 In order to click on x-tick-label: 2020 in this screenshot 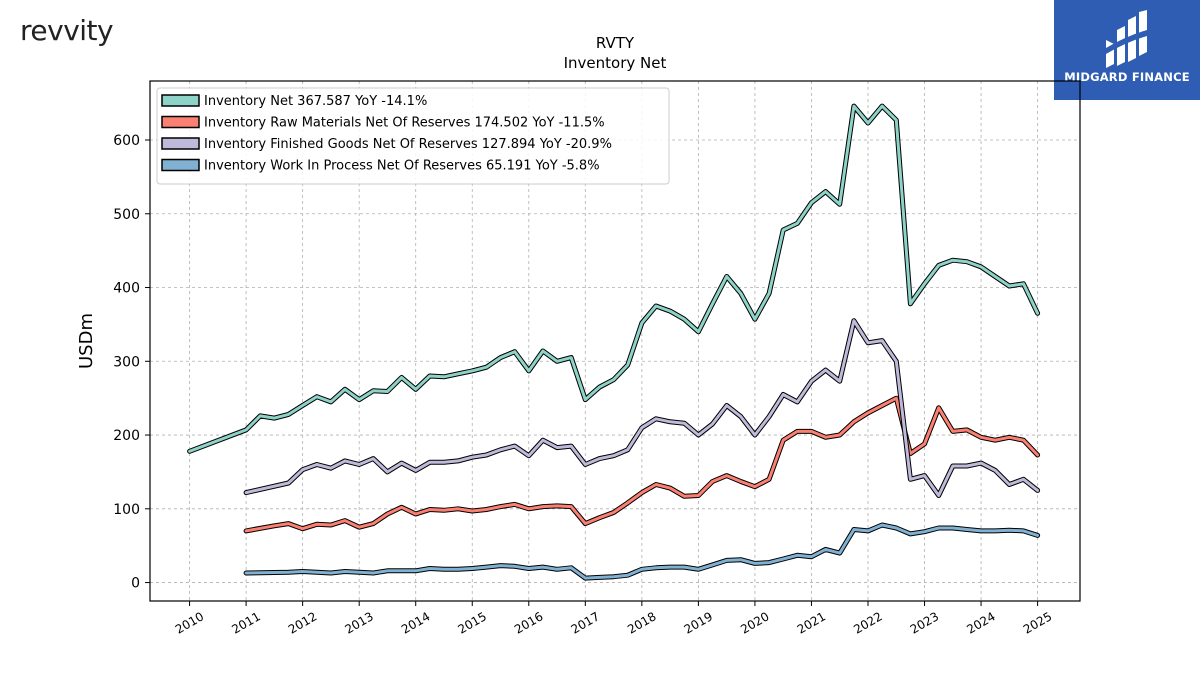, I will do `click(754, 622)`.